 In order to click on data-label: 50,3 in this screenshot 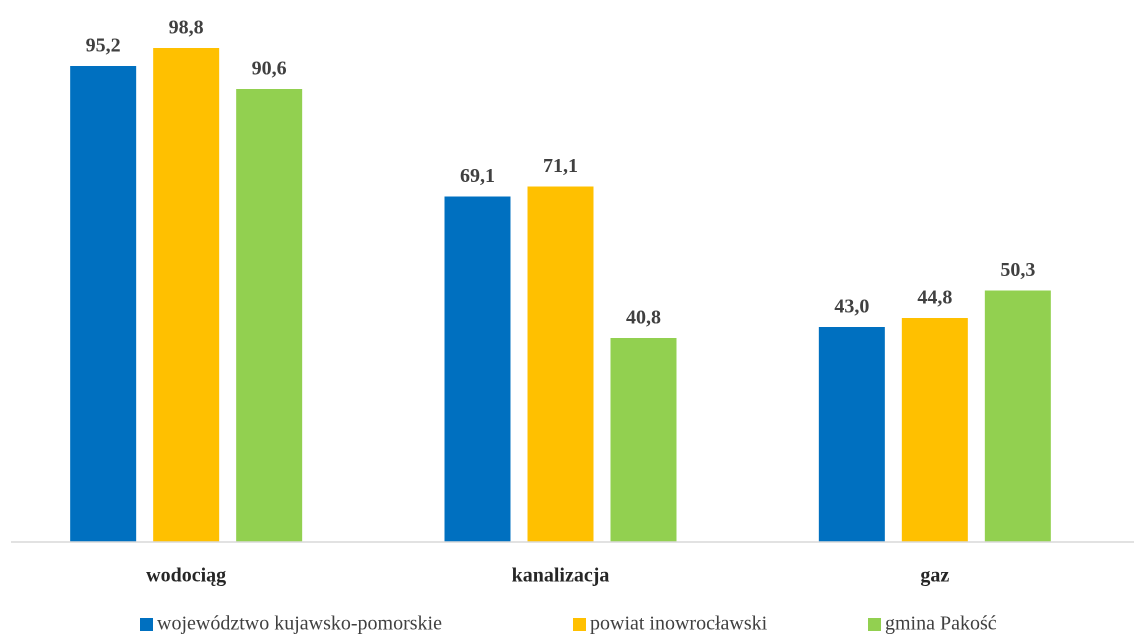, I will do `click(1017, 270)`.